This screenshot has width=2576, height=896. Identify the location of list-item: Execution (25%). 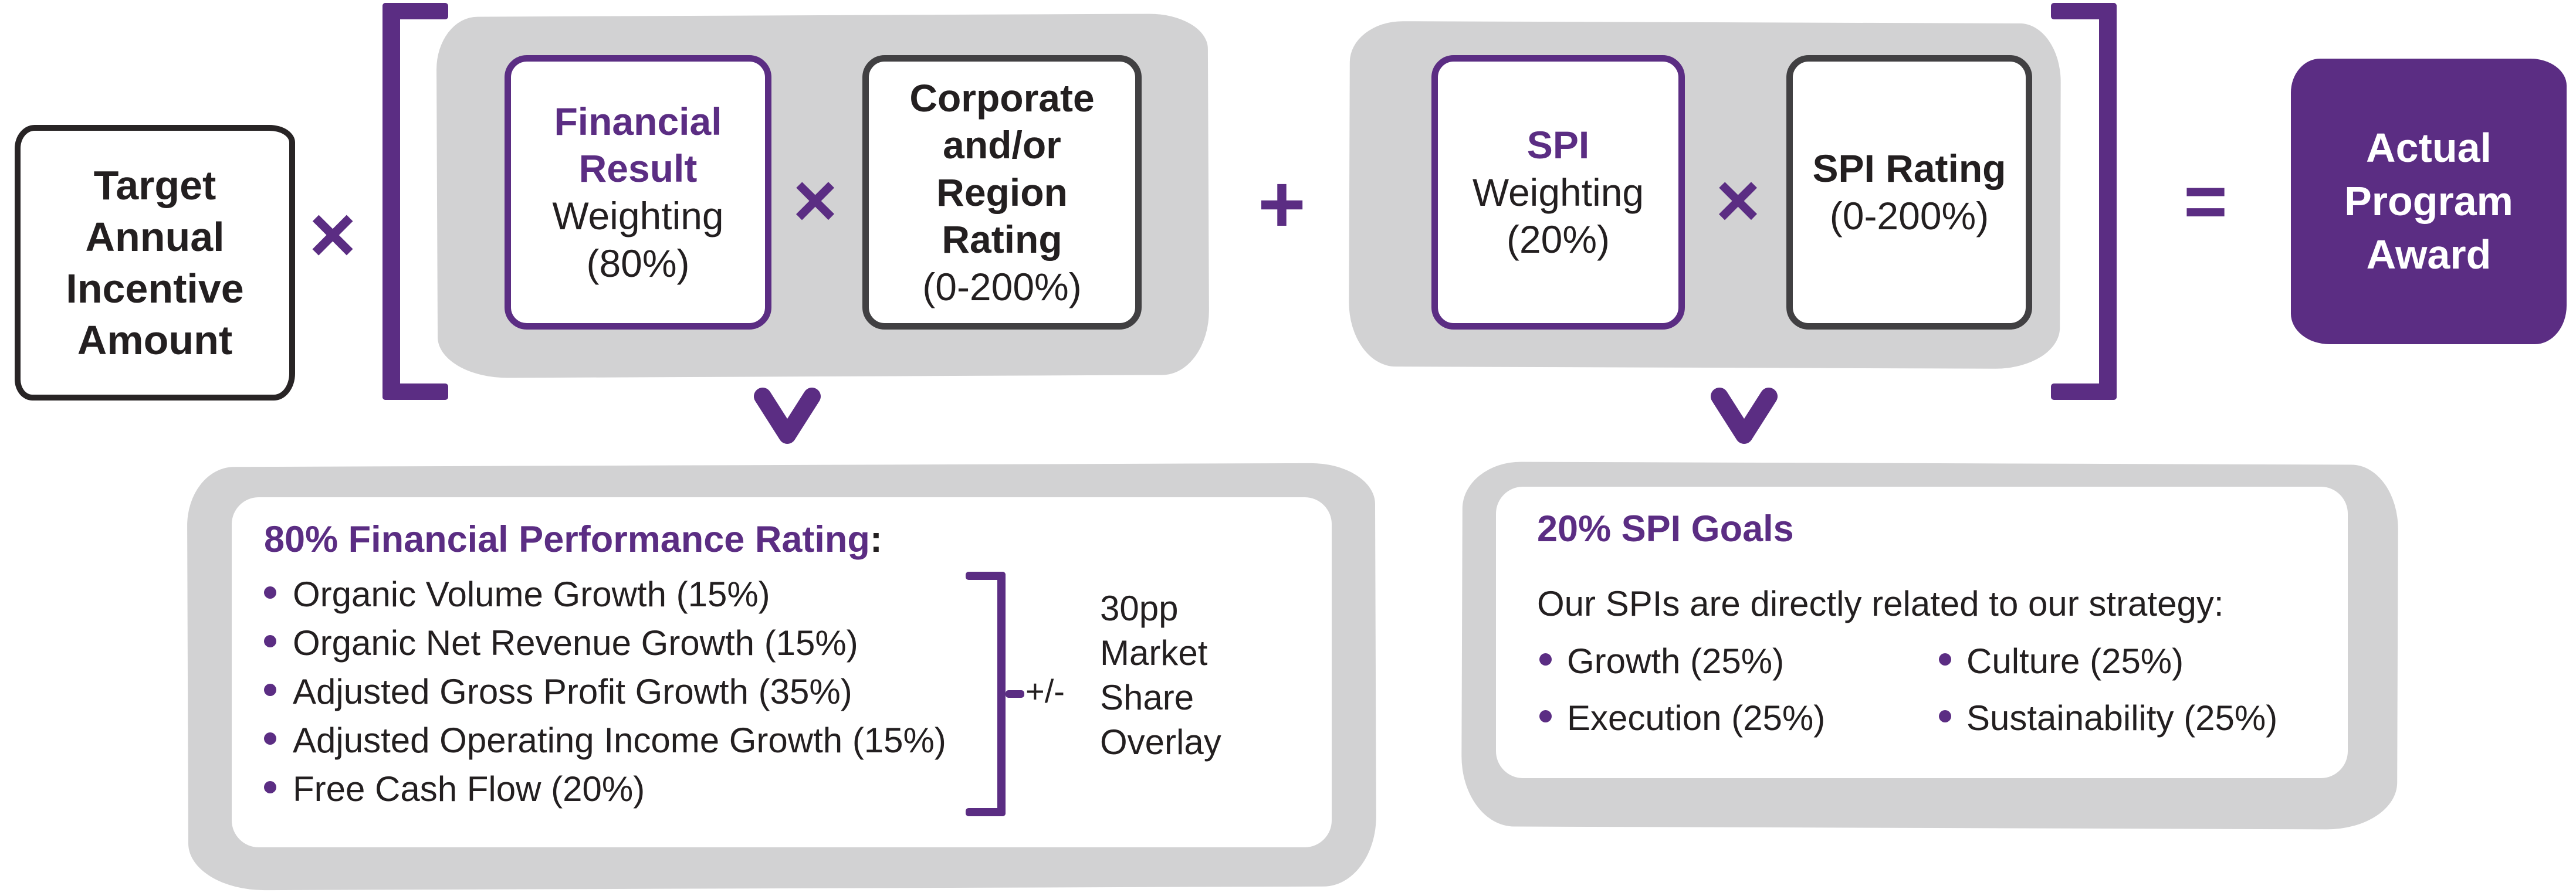
(1682, 725).